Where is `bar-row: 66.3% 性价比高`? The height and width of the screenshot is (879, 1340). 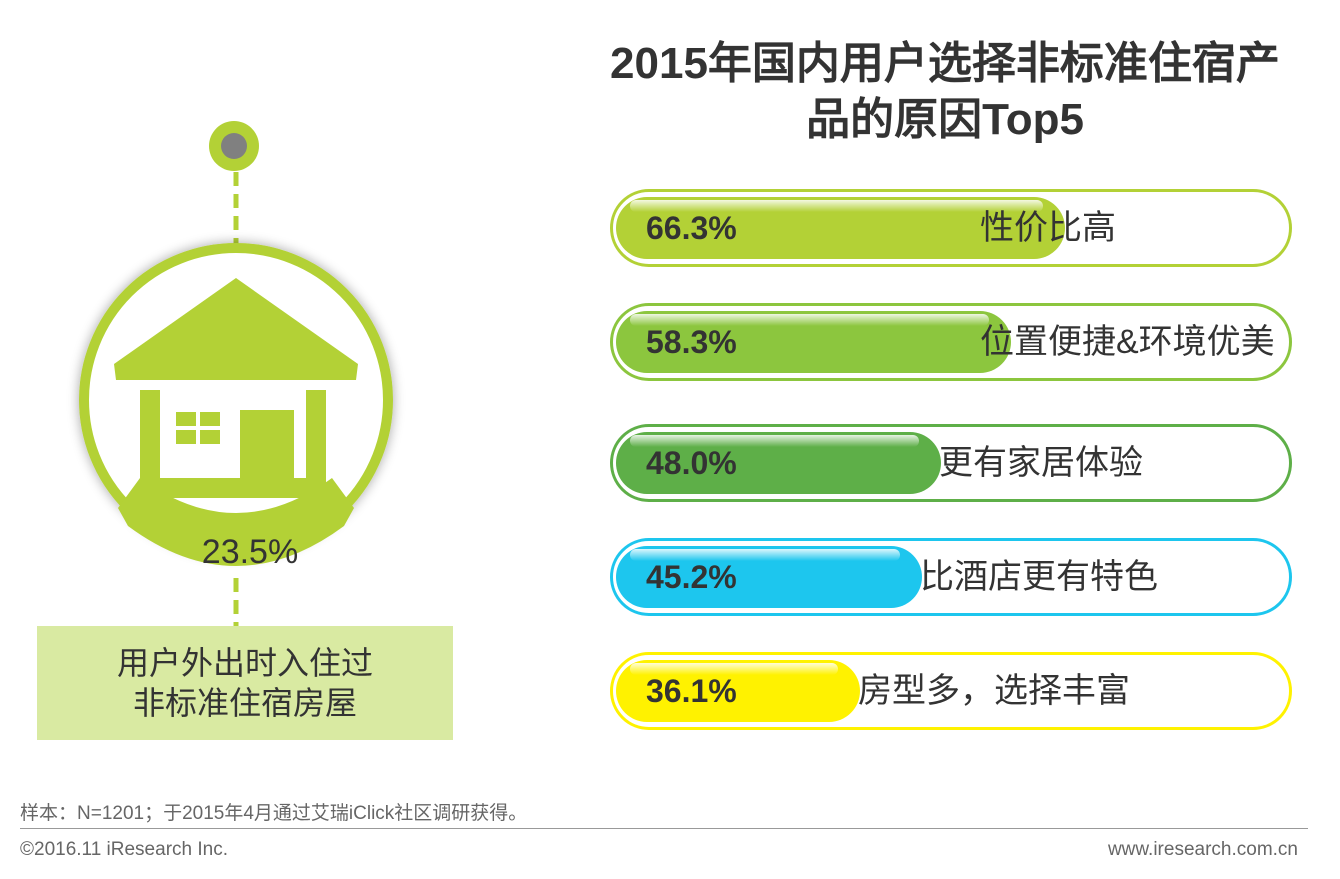
bar-row: 66.3% 性价比高 is located at coordinates (951, 228).